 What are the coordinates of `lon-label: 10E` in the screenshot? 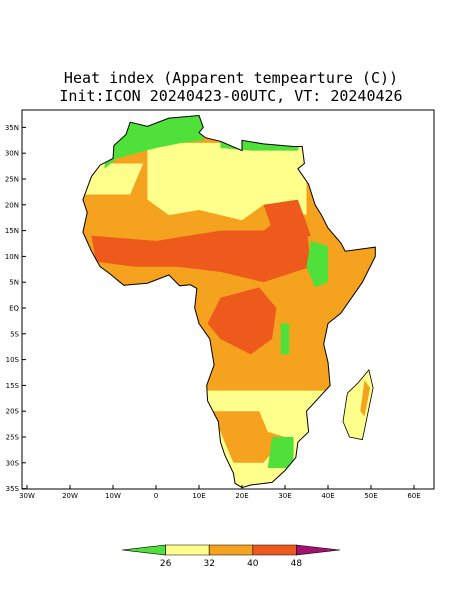 It's located at (198, 496).